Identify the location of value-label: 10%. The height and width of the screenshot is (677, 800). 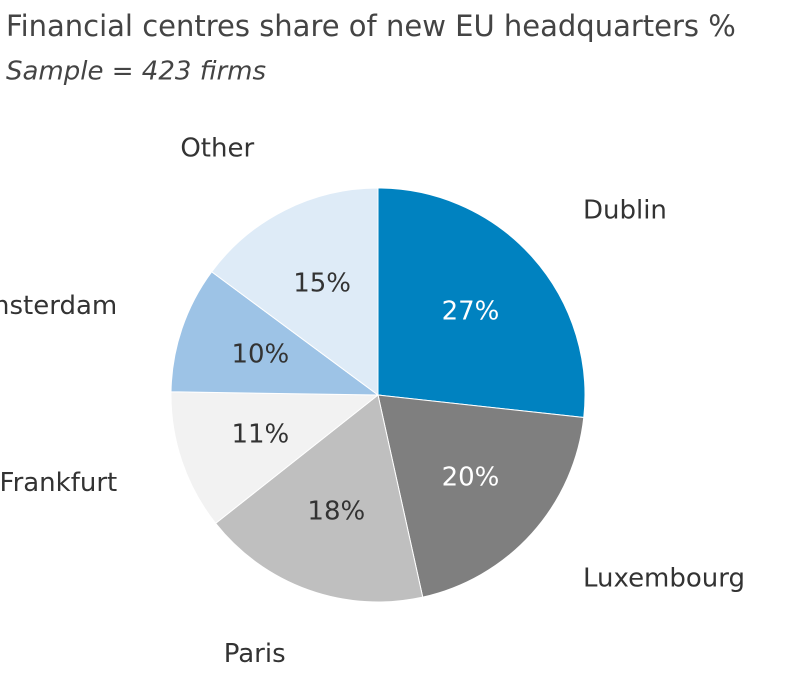
(260, 355).